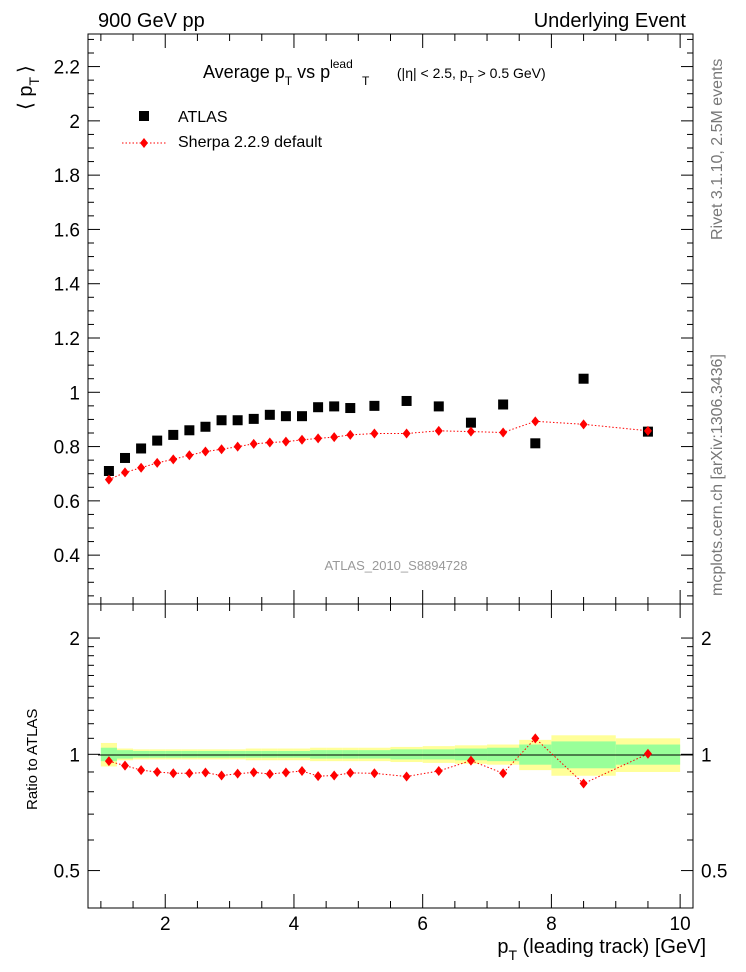 Image resolution: width=746 pixels, height=972 pixels. I want to click on title-part-b-sup: lead, so click(341, 64).